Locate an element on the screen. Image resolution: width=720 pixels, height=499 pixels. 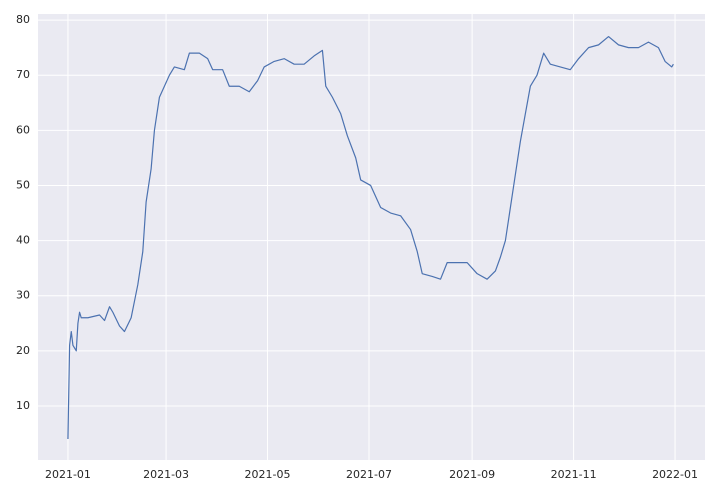
x-tick-label: 2021-11 is located at coordinates (574, 474).